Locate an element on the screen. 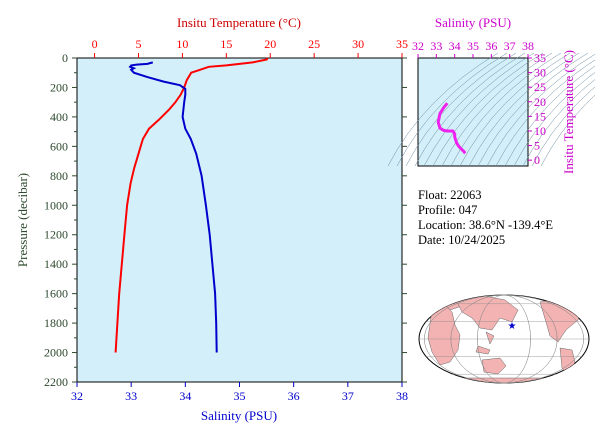  world-map: ★ is located at coordinates (504, 339).